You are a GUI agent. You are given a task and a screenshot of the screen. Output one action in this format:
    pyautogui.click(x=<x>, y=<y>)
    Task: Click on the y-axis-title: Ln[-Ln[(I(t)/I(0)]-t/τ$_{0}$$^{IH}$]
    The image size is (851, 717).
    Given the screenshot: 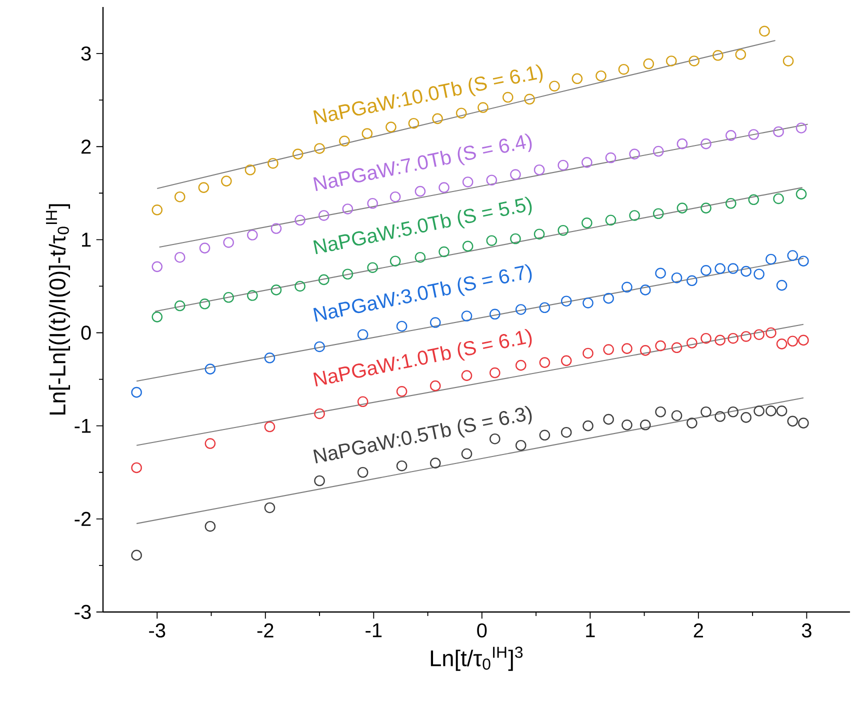 What is the action you would take?
    pyautogui.click(x=58, y=309)
    